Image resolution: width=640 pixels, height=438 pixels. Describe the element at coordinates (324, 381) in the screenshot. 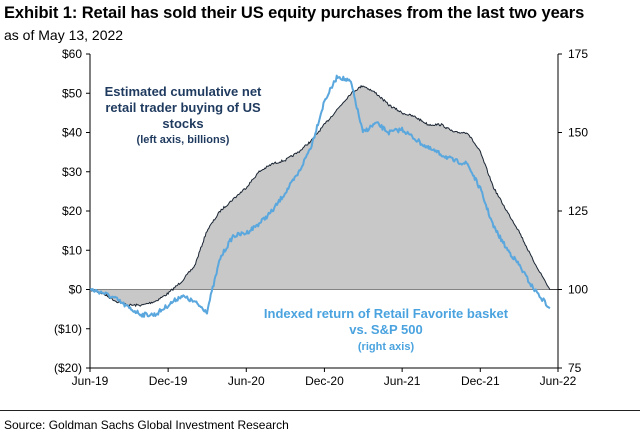

I see `x-tick-label: Dec-20` at that location.